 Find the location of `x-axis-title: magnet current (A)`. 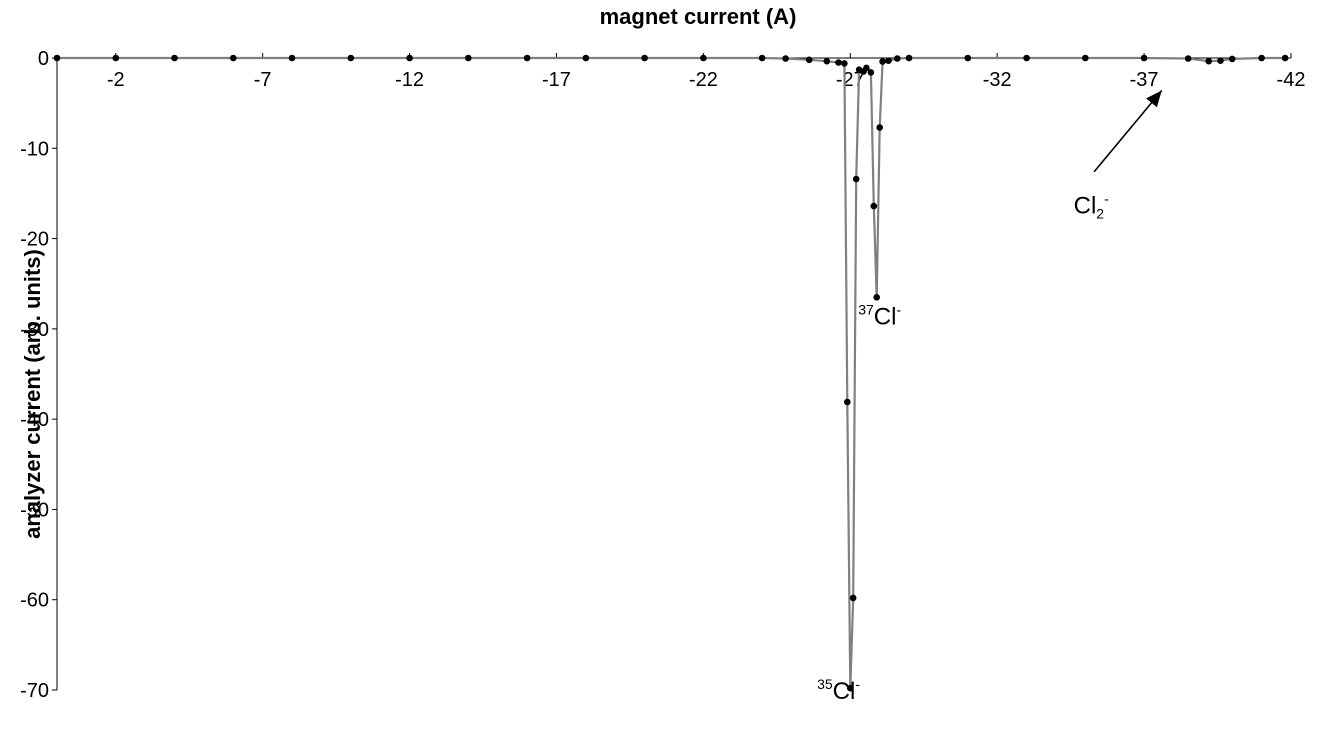

x-axis-title: magnet current (A) is located at coordinates (698, 16).